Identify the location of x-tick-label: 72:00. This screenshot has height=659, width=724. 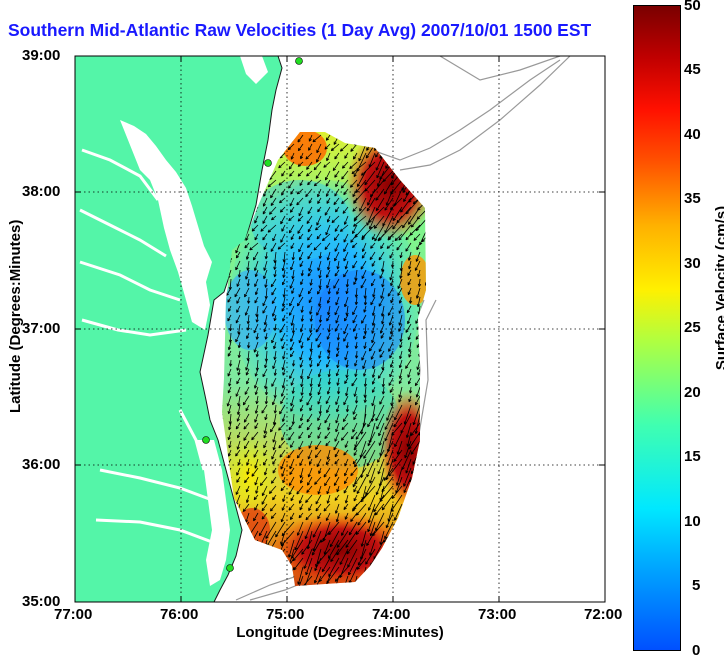
(603, 614).